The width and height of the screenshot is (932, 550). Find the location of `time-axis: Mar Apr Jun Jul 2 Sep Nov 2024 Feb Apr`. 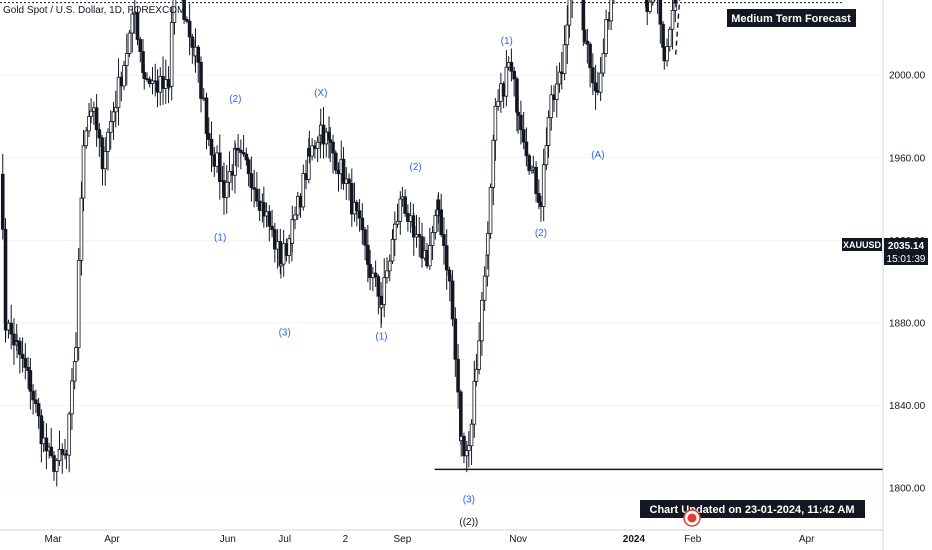

time-axis: Mar Apr Jun Jul 2 Sep Nov 2024 Feb Apr is located at coordinates (430, 539).